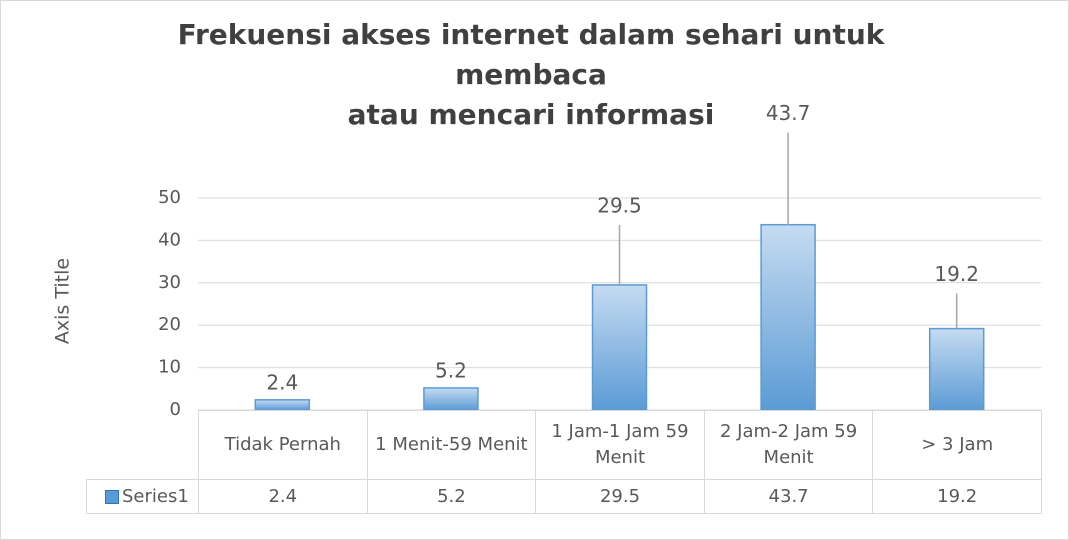 The height and width of the screenshot is (540, 1069). What do you see at coordinates (112, 496) in the screenshot?
I see `legend-key` at bounding box center [112, 496].